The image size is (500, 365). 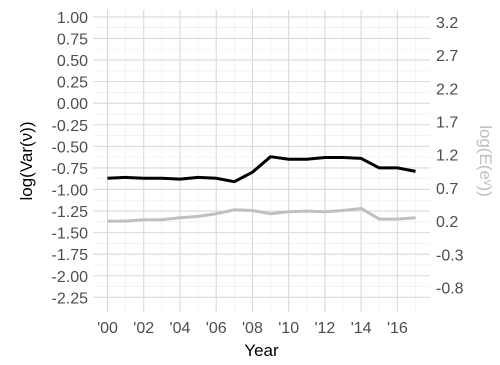 What do you see at coordinates (72, 83) in the screenshot?
I see `left-axis-tick-label: 0.25` at bounding box center [72, 83].